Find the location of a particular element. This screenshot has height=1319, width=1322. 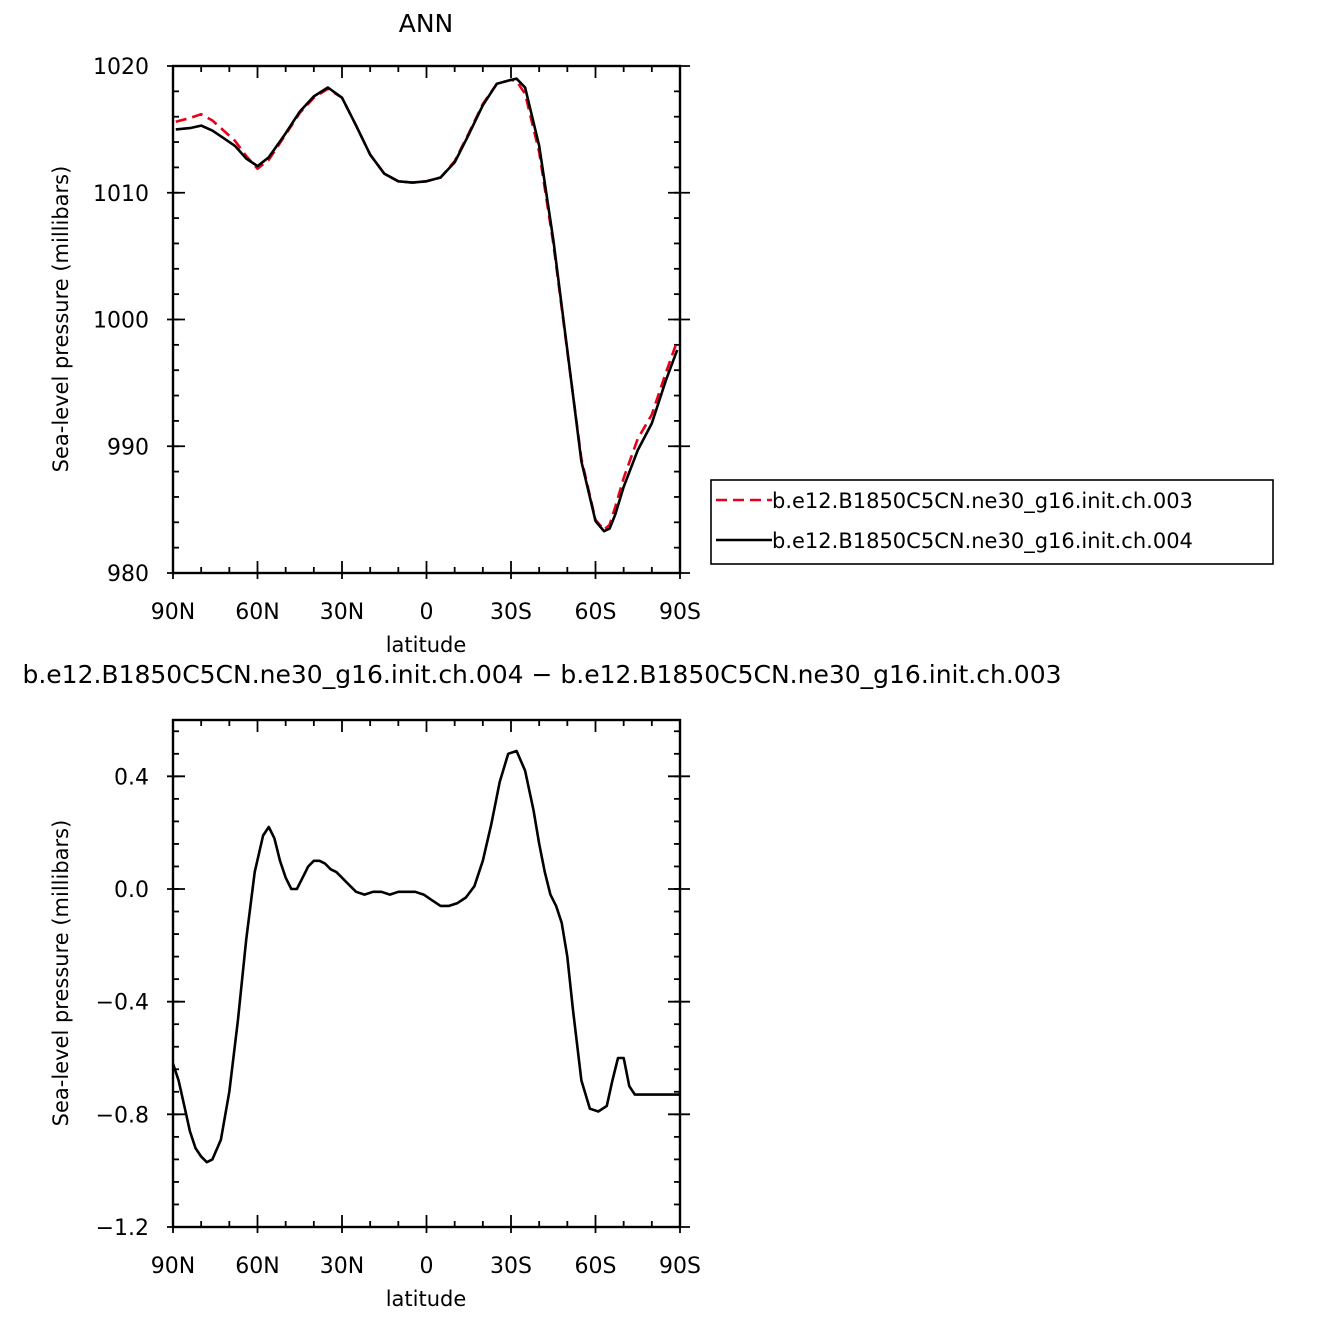

top-y-tick-label: 1010 is located at coordinates (121, 194).